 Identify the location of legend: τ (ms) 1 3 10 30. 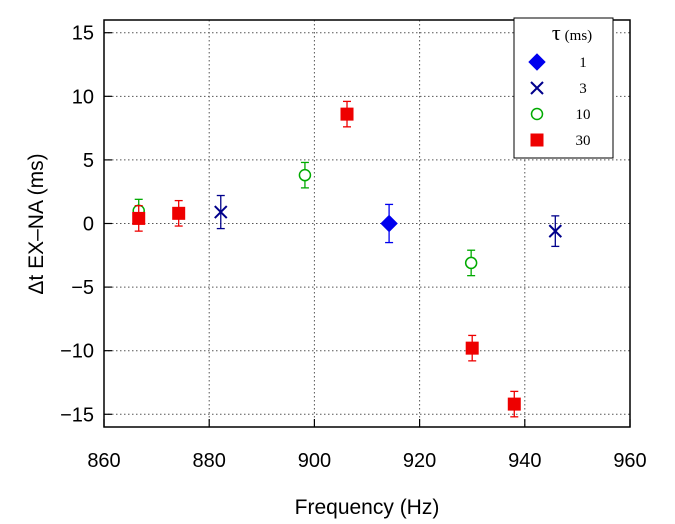
(563, 88).